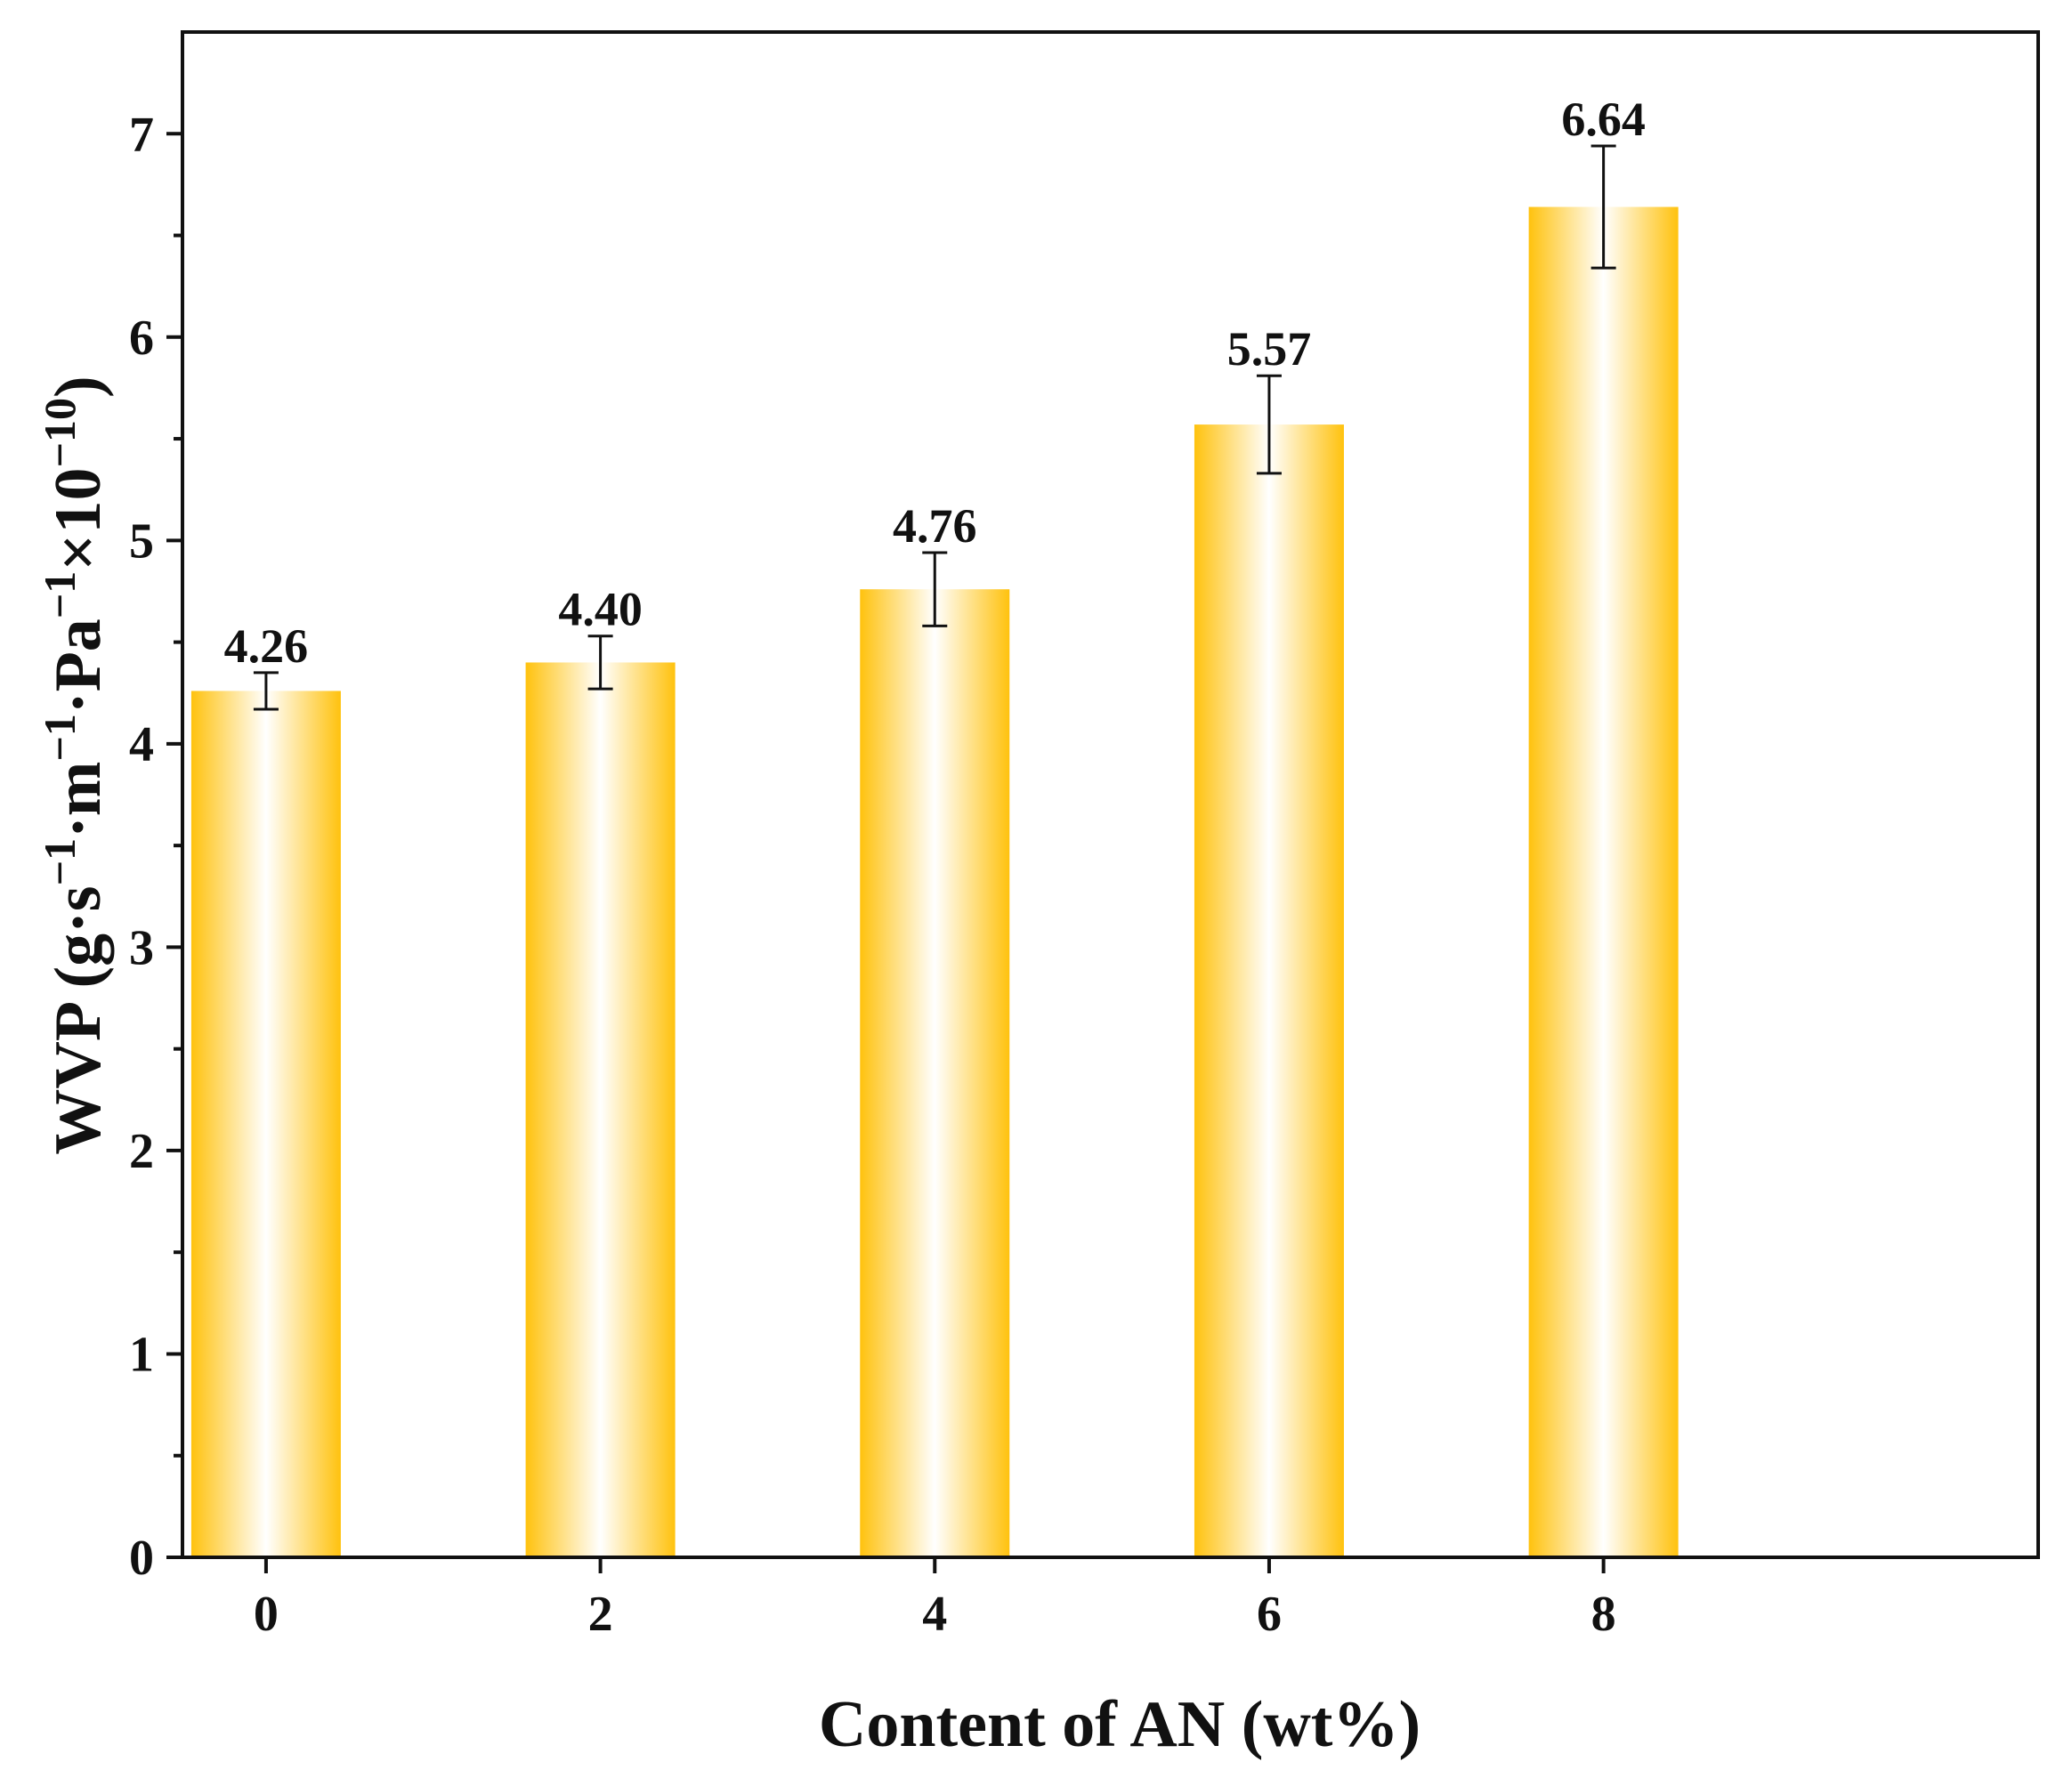  I want to click on y-tick-label-1: 1, so click(141, 1355).